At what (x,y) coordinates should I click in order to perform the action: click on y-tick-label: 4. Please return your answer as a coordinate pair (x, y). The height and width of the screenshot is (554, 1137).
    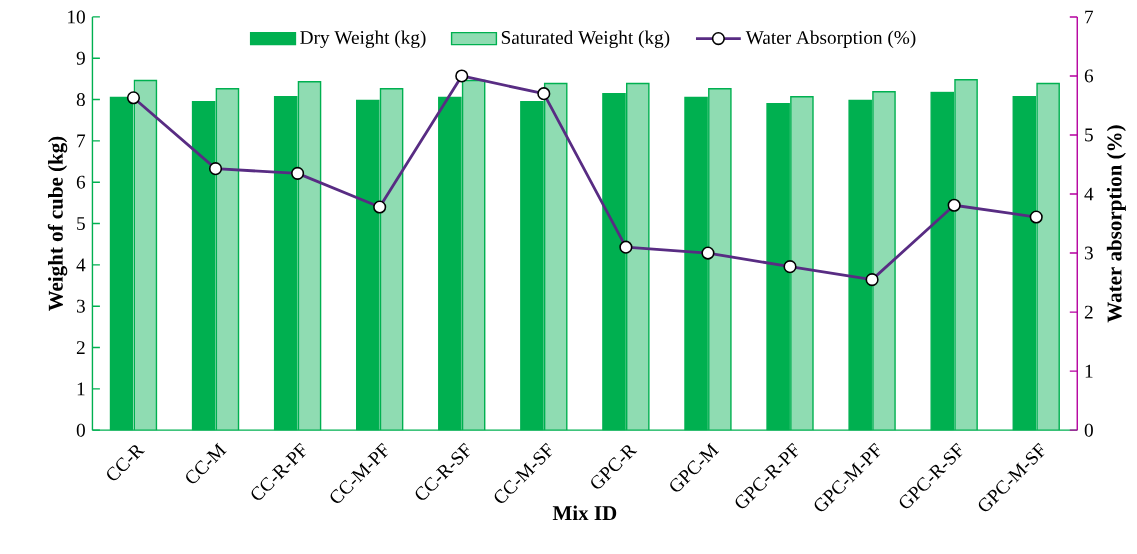
    Looking at the image, I should click on (81, 265).